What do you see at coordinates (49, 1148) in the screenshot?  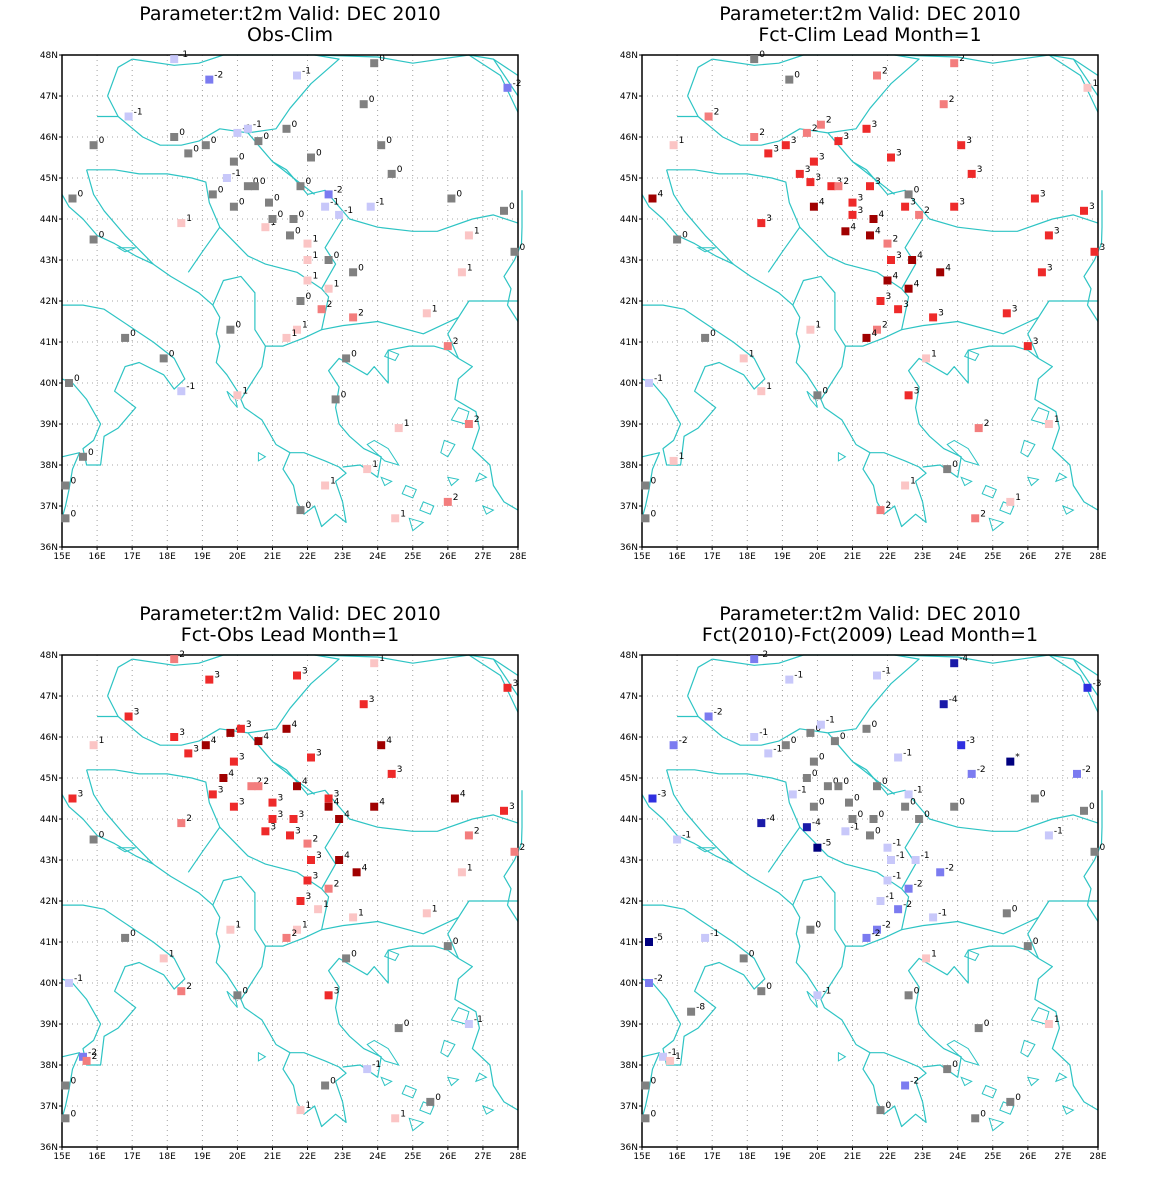 I see `y-tick-label: 36N` at bounding box center [49, 1148].